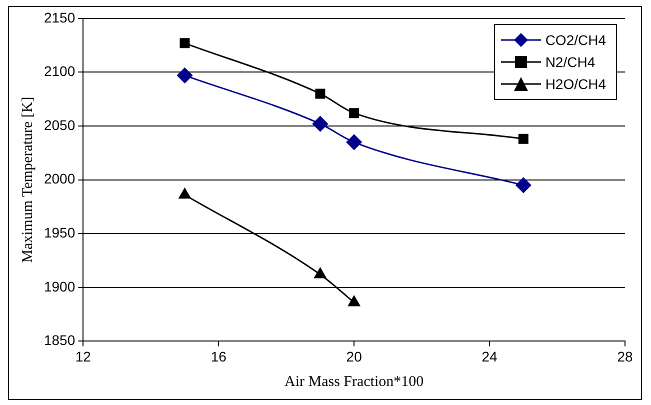 This screenshot has height=405, width=651. What do you see at coordinates (490, 356) in the screenshot?
I see `x-tick-label: 24` at bounding box center [490, 356].